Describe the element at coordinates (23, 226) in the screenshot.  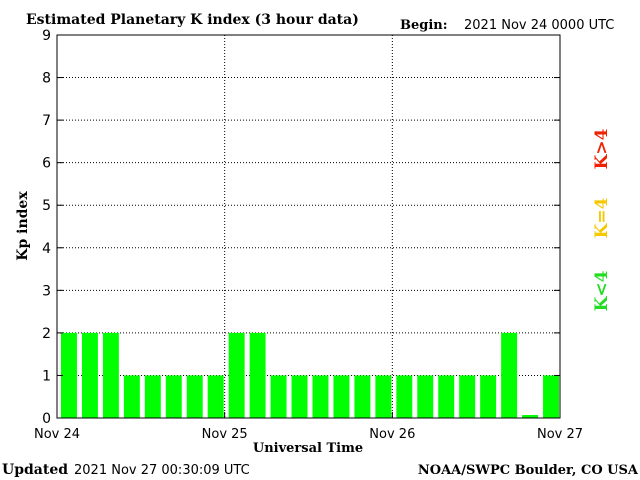
I see `y-axis-label: Kp index` at that location.